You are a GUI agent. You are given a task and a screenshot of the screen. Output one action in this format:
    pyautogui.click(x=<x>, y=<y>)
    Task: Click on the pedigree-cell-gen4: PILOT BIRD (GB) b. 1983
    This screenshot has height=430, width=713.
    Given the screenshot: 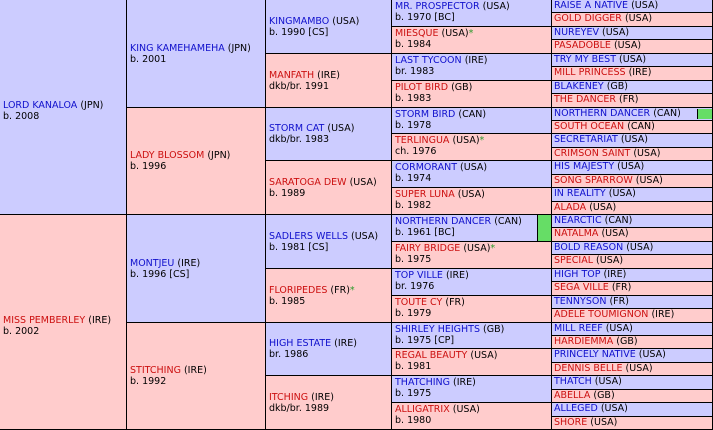 What is the action you would take?
    pyautogui.click(x=472, y=94)
    